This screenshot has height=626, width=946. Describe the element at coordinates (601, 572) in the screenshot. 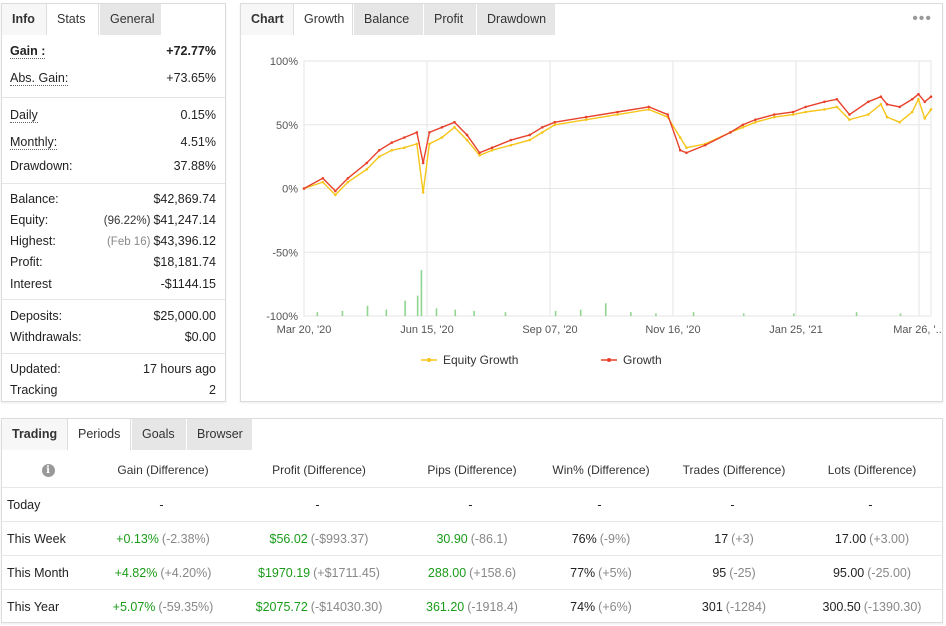

I see `cell-win: 77% (+5%)` at that location.